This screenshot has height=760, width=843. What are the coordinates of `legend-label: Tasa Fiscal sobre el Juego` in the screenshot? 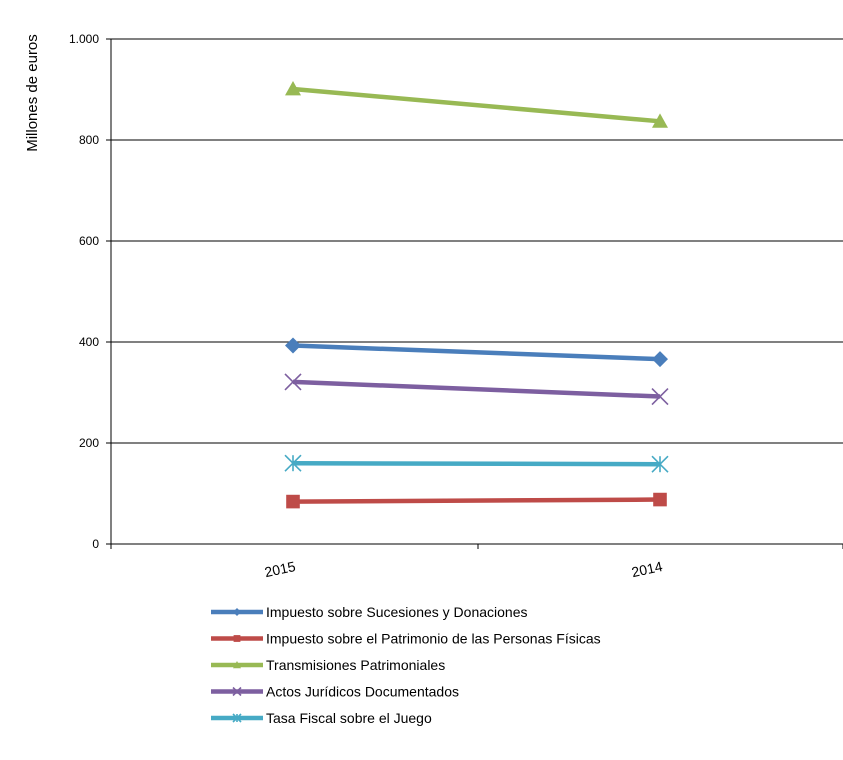 It's located at (349, 718).